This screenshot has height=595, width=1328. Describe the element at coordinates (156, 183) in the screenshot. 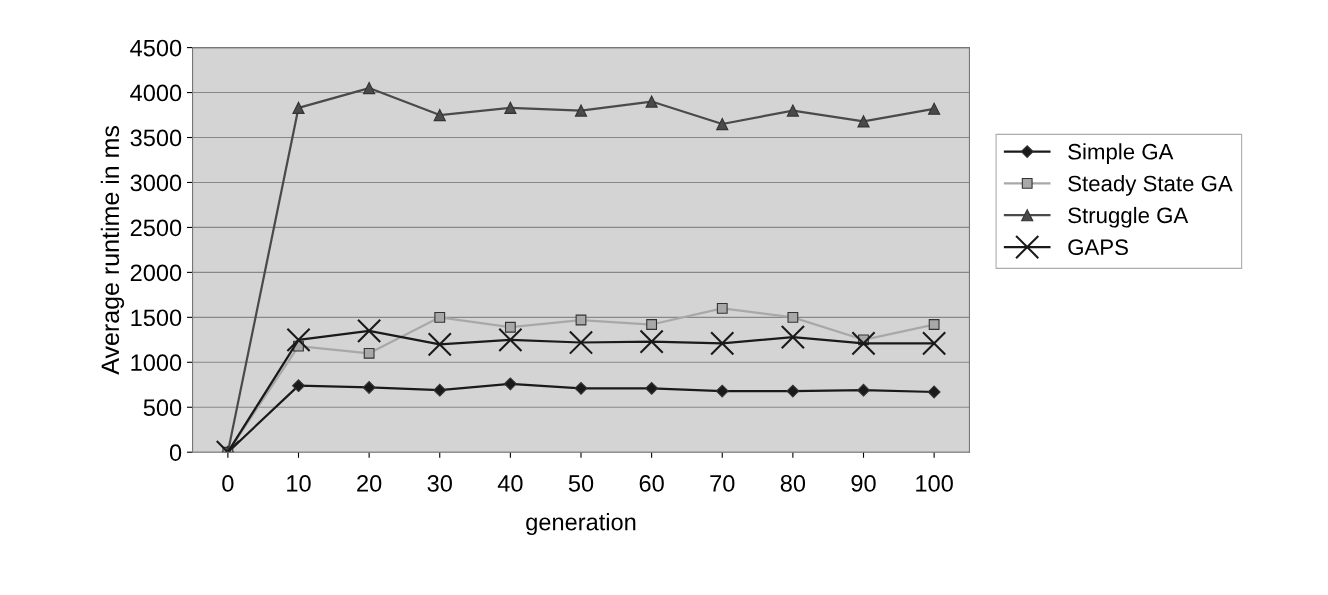

I see `y-tick-label: 3000` at that location.